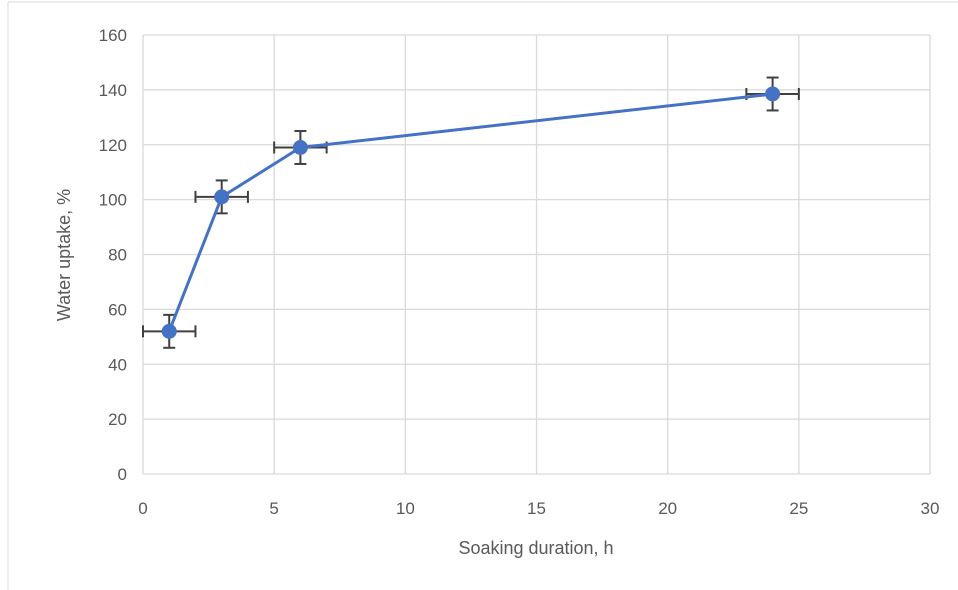  I want to click on x-tick-label: 30, so click(930, 508).